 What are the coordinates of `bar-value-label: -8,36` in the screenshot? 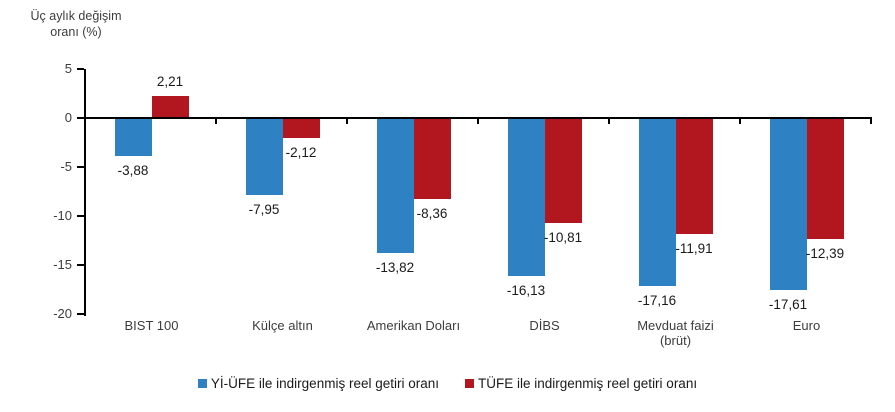 It's located at (432, 214).